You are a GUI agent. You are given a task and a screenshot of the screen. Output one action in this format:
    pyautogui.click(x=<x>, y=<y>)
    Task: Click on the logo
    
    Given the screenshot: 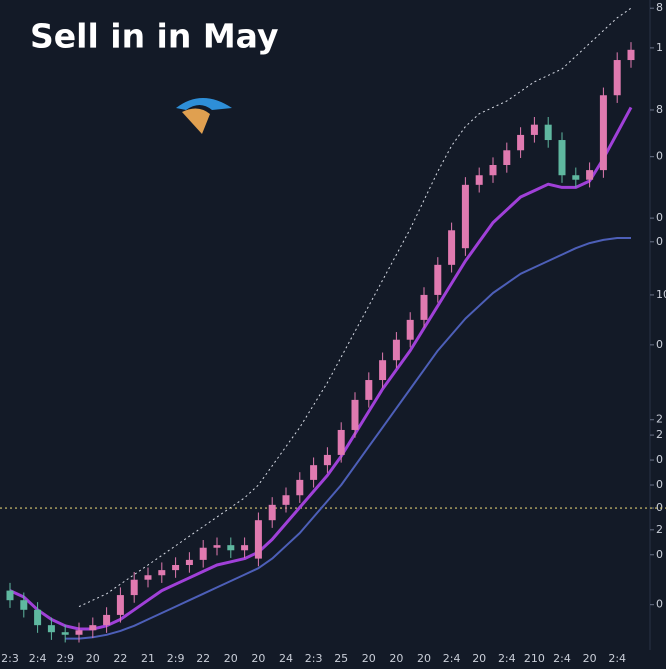 What is the action you would take?
    pyautogui.click(x=204, y=116)
    